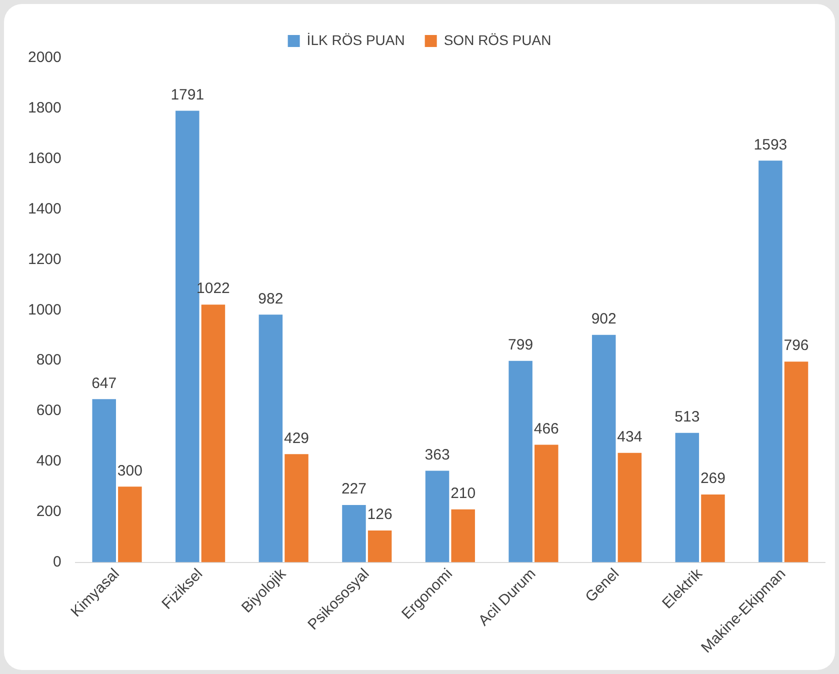 The width and height of the screenshot is (839, 674). I want to click on y-tick-label: 600, so click(49, 411).